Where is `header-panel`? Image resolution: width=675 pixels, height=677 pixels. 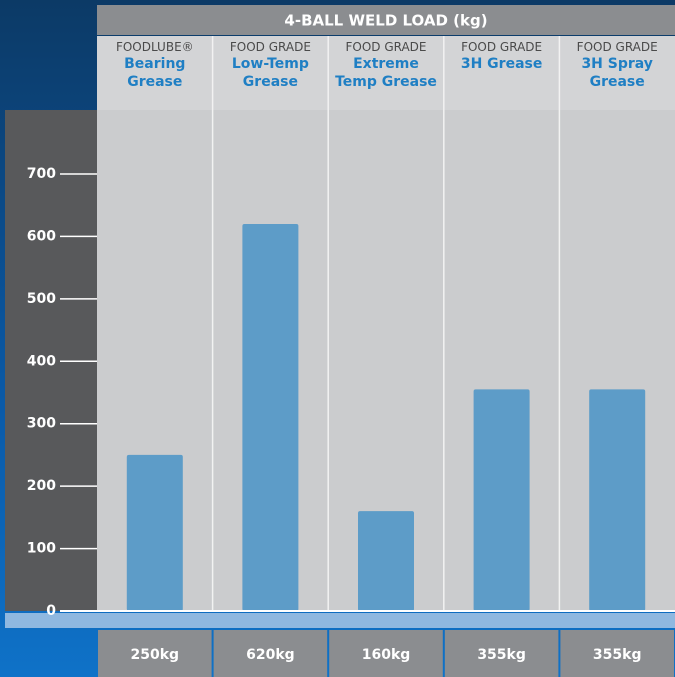
header-panel is located at coordinates (386, 73).